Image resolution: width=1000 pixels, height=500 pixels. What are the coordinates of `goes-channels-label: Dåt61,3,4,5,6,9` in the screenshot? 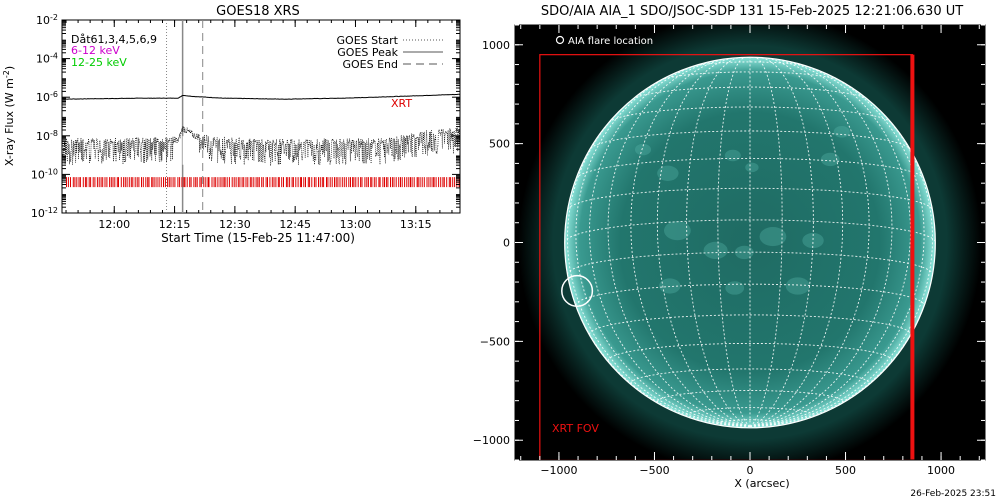 It's located at (114, 39).